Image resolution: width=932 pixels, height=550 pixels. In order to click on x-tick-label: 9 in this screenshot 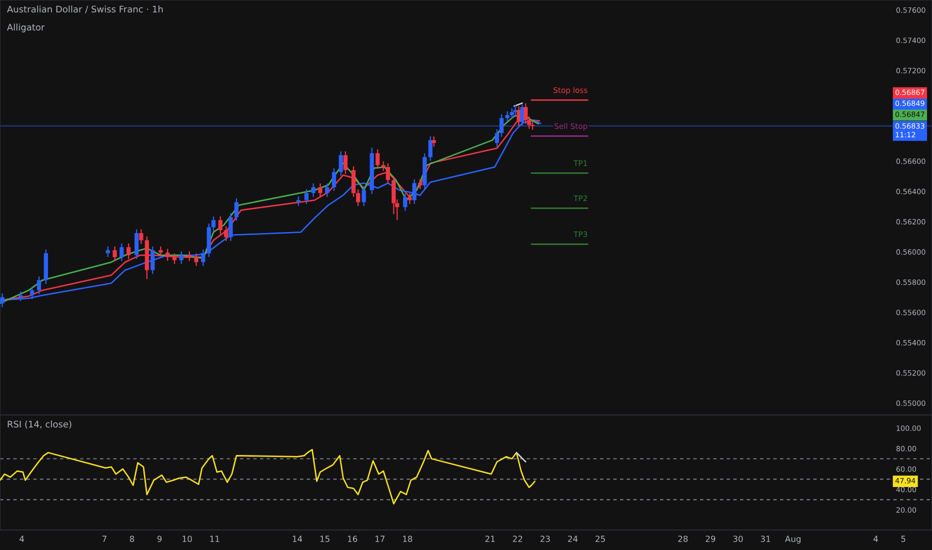, I will do `click(159, 539)`.